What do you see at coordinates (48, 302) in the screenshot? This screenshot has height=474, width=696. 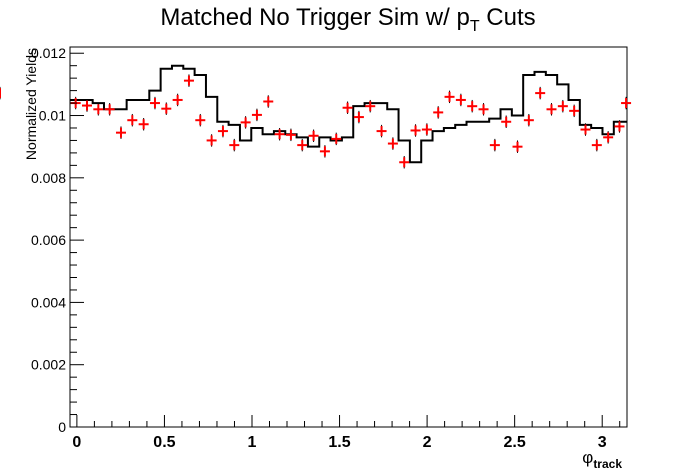 I see `y-tick-label: 0.004` at bounding box center [48, 302].